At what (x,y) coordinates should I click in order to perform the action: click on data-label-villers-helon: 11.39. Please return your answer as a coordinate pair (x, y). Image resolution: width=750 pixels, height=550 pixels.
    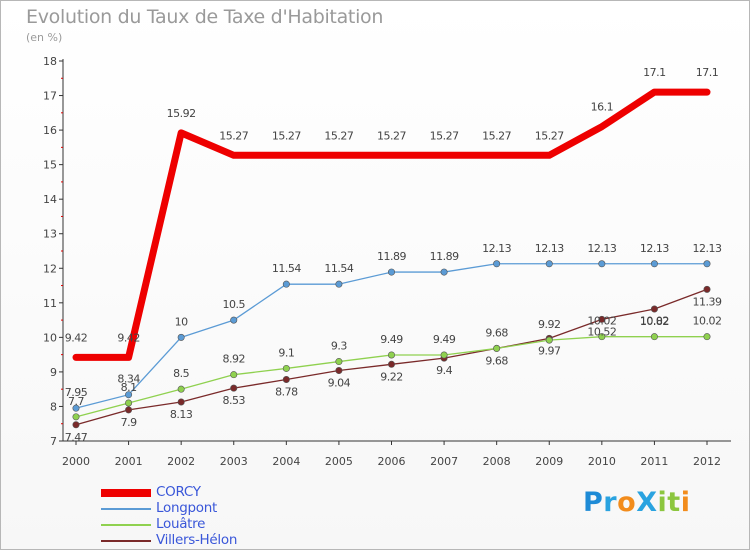
    Looking at the image, I should click on (707, 301).